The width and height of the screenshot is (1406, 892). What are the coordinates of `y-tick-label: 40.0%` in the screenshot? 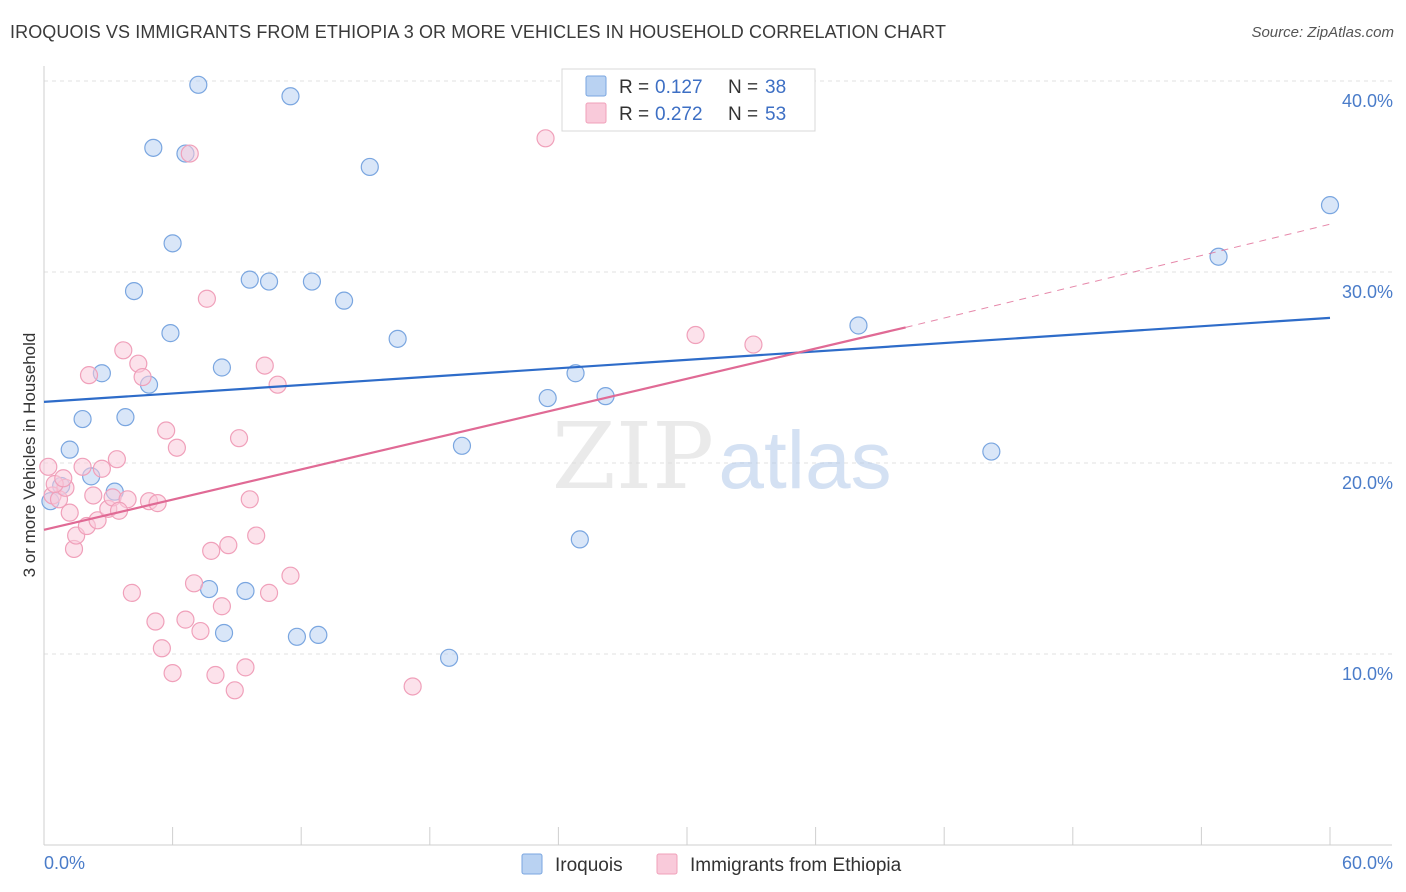 It's located at (1367, 101).